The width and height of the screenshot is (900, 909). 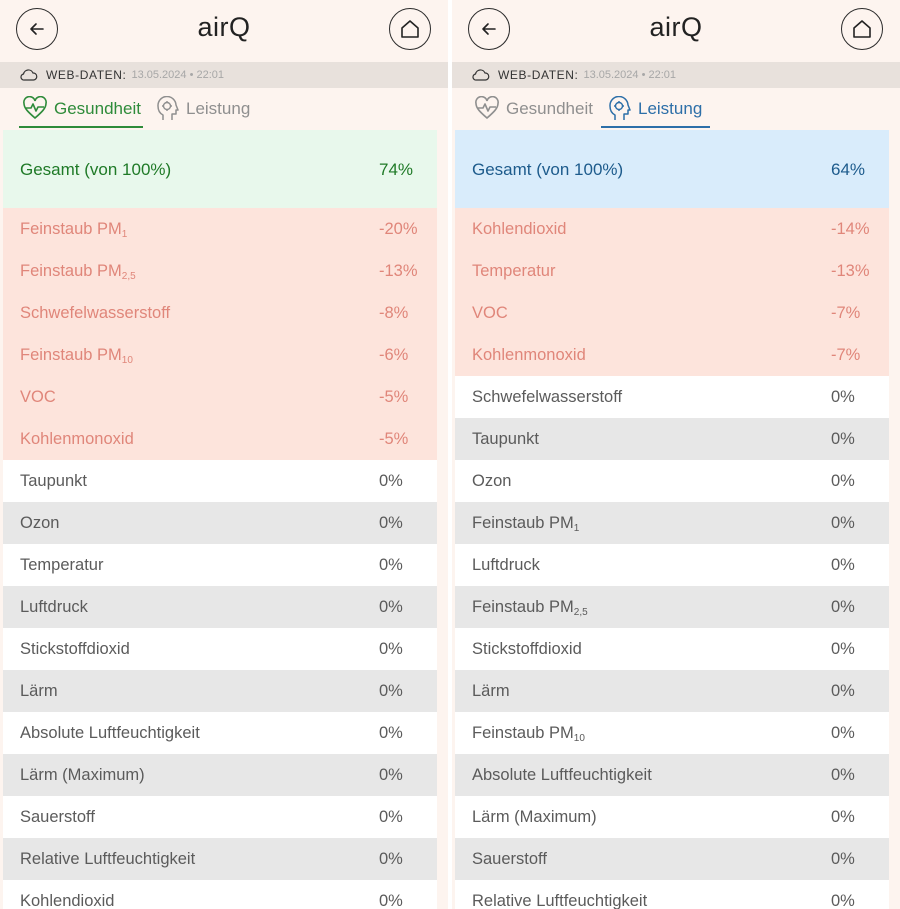 I want to click on factor-name: Kohlendioxid, so click(x=67, y=900).